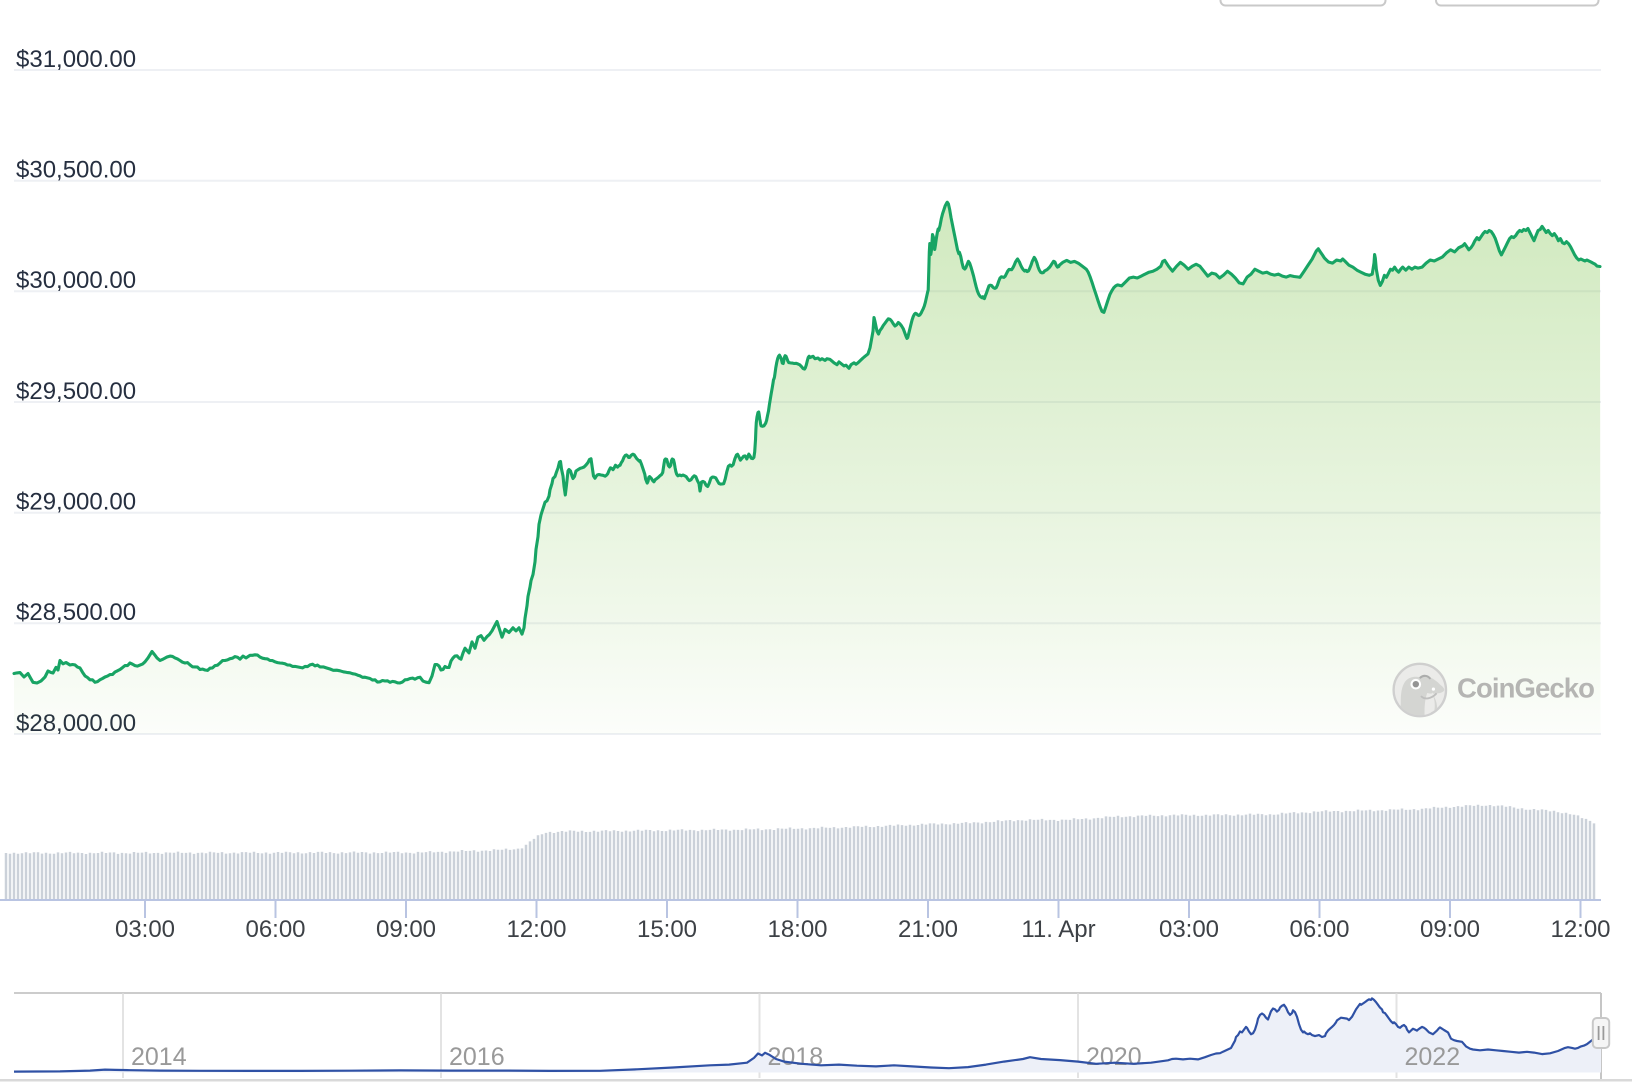 This screenshot has height=1084, width=1632. I want to click on svg-text: $29,000.00, so click(76, 502).